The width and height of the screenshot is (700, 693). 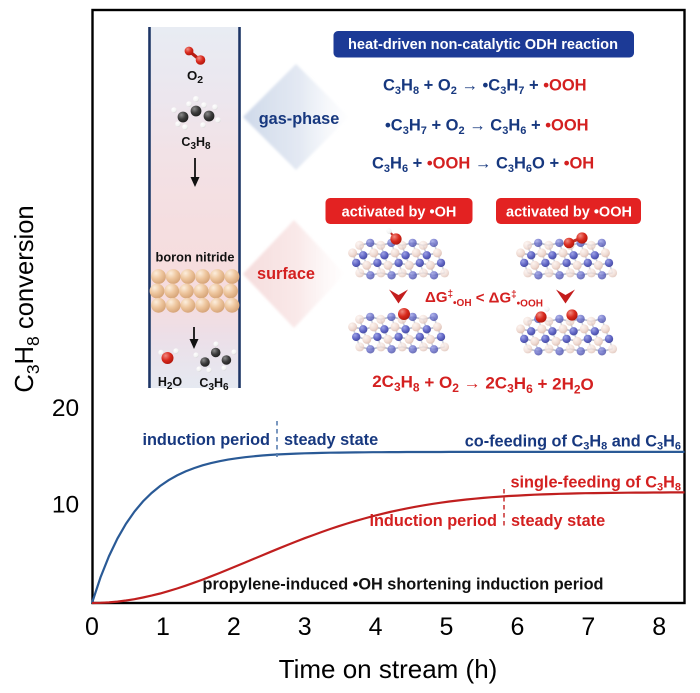 What do you see at coordinates (484, 299) in the screenshot?
I see `svg-text: ΔG‡•OH < ΔG‡•OOH` at bounding box center [484, 299].